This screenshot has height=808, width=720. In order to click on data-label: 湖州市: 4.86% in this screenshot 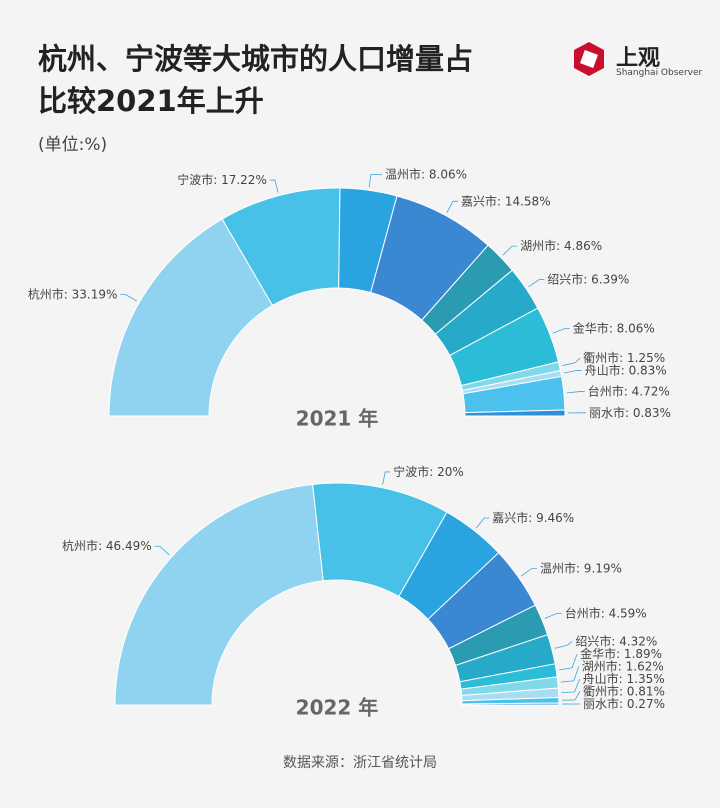, I will do `click(561, 245)`.